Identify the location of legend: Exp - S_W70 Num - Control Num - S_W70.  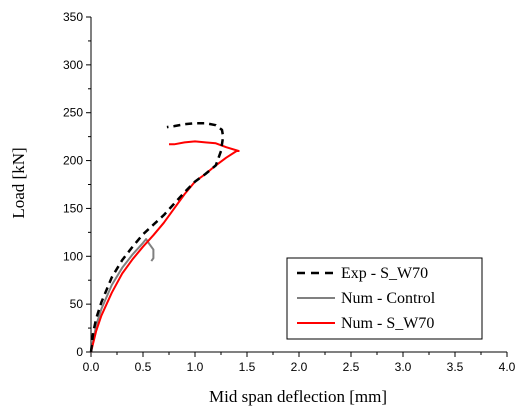
(384, 298).